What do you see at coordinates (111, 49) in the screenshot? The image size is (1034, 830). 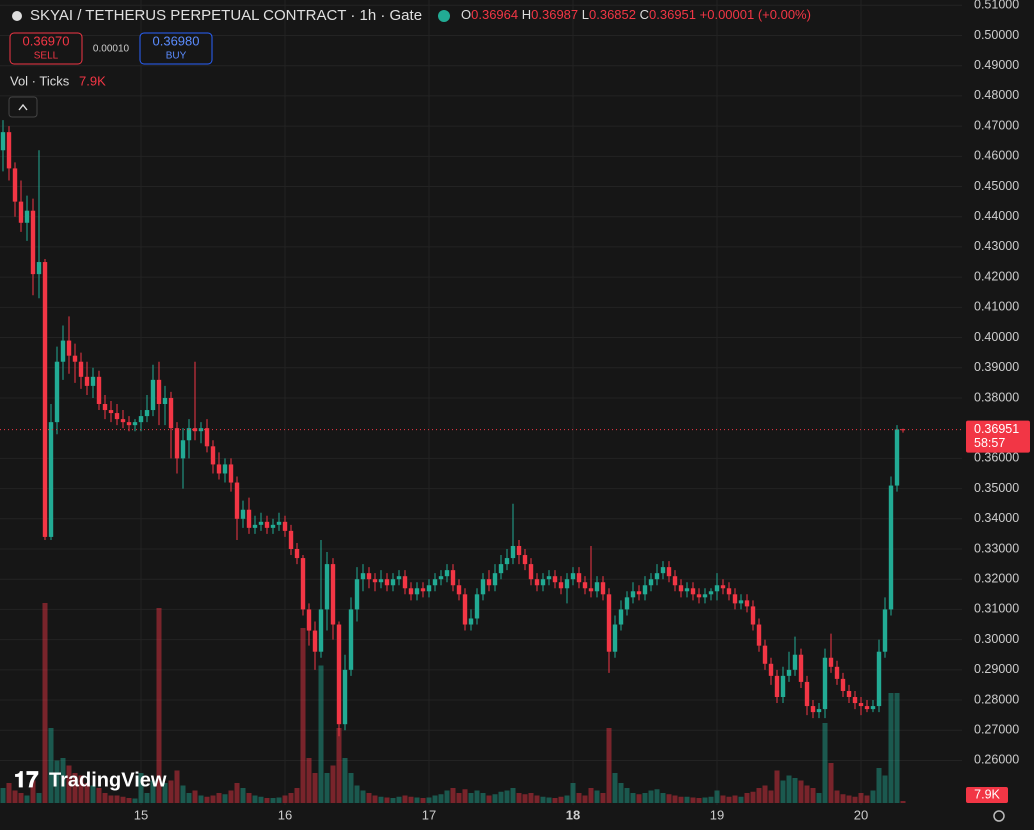 I see `spread: 0.00010` at bounding box center [111, 49].